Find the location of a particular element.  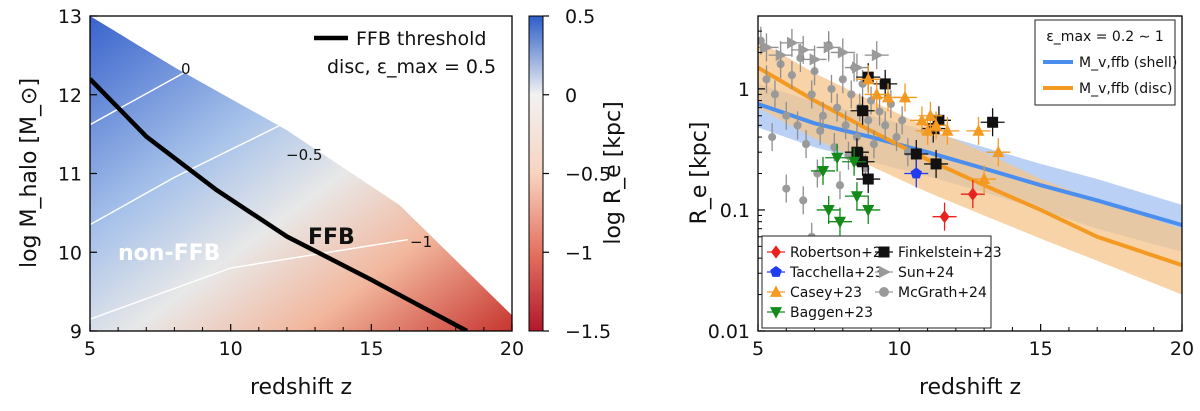

contour-label-minus-0-5: −0.5 is located at coordinates (304, 155).